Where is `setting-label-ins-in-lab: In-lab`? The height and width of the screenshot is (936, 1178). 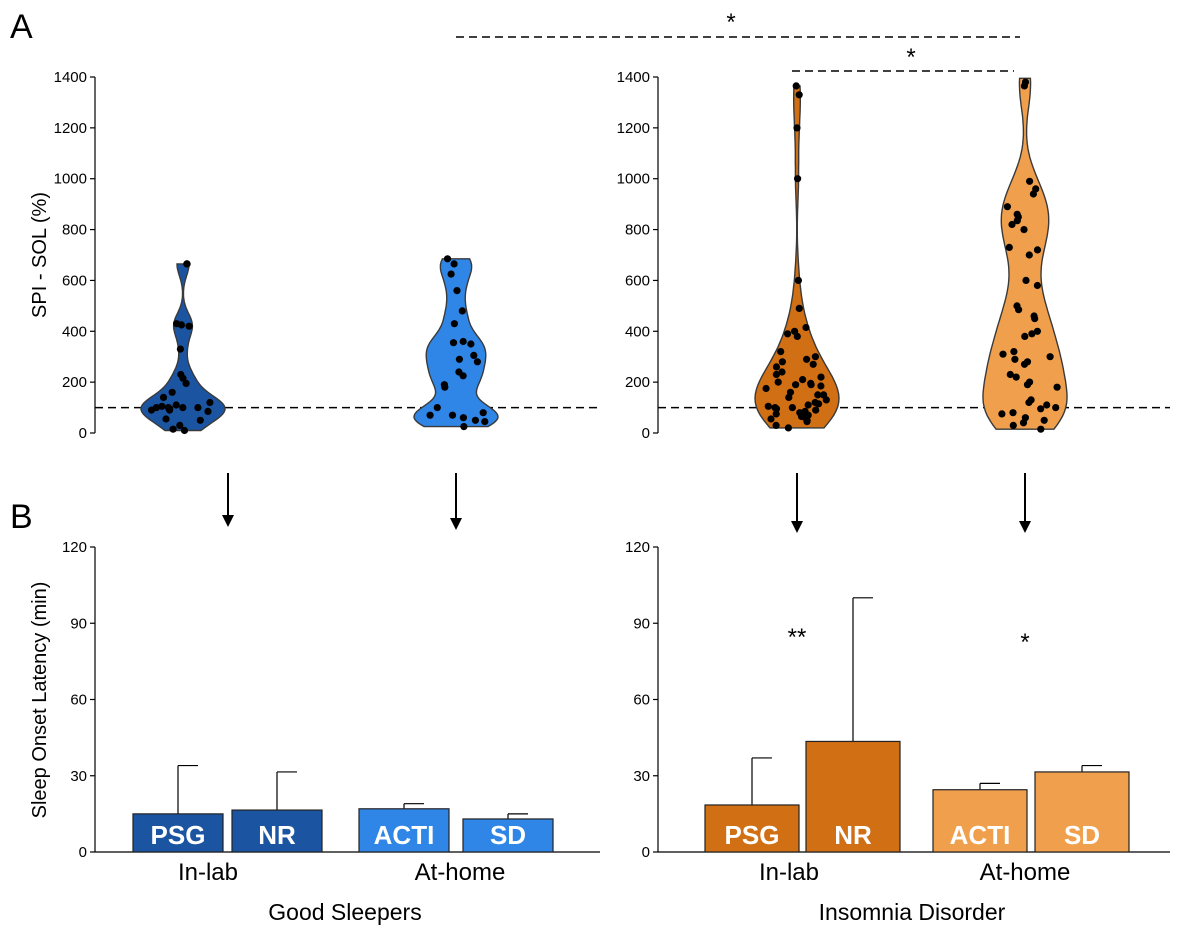 setting-label-ins-in-lab: In-lab is located at coordinates (789, 872).